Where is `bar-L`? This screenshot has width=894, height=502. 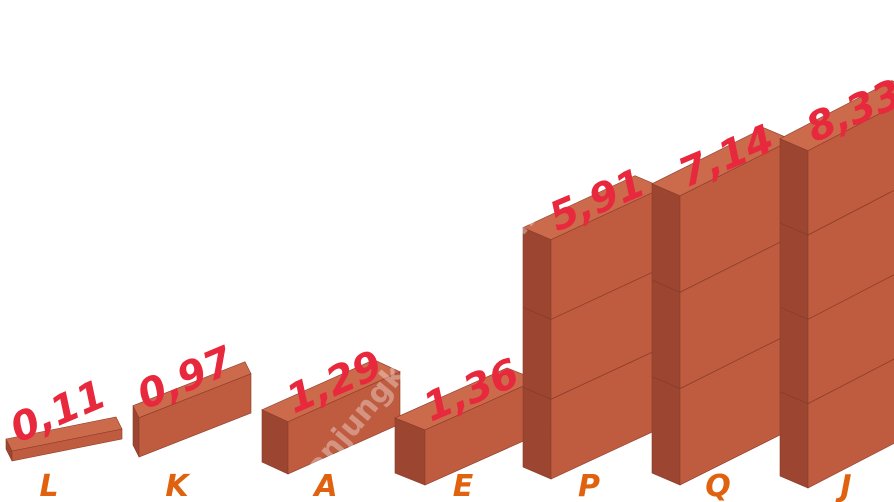 bar-L is located at coordinates (64, 439).